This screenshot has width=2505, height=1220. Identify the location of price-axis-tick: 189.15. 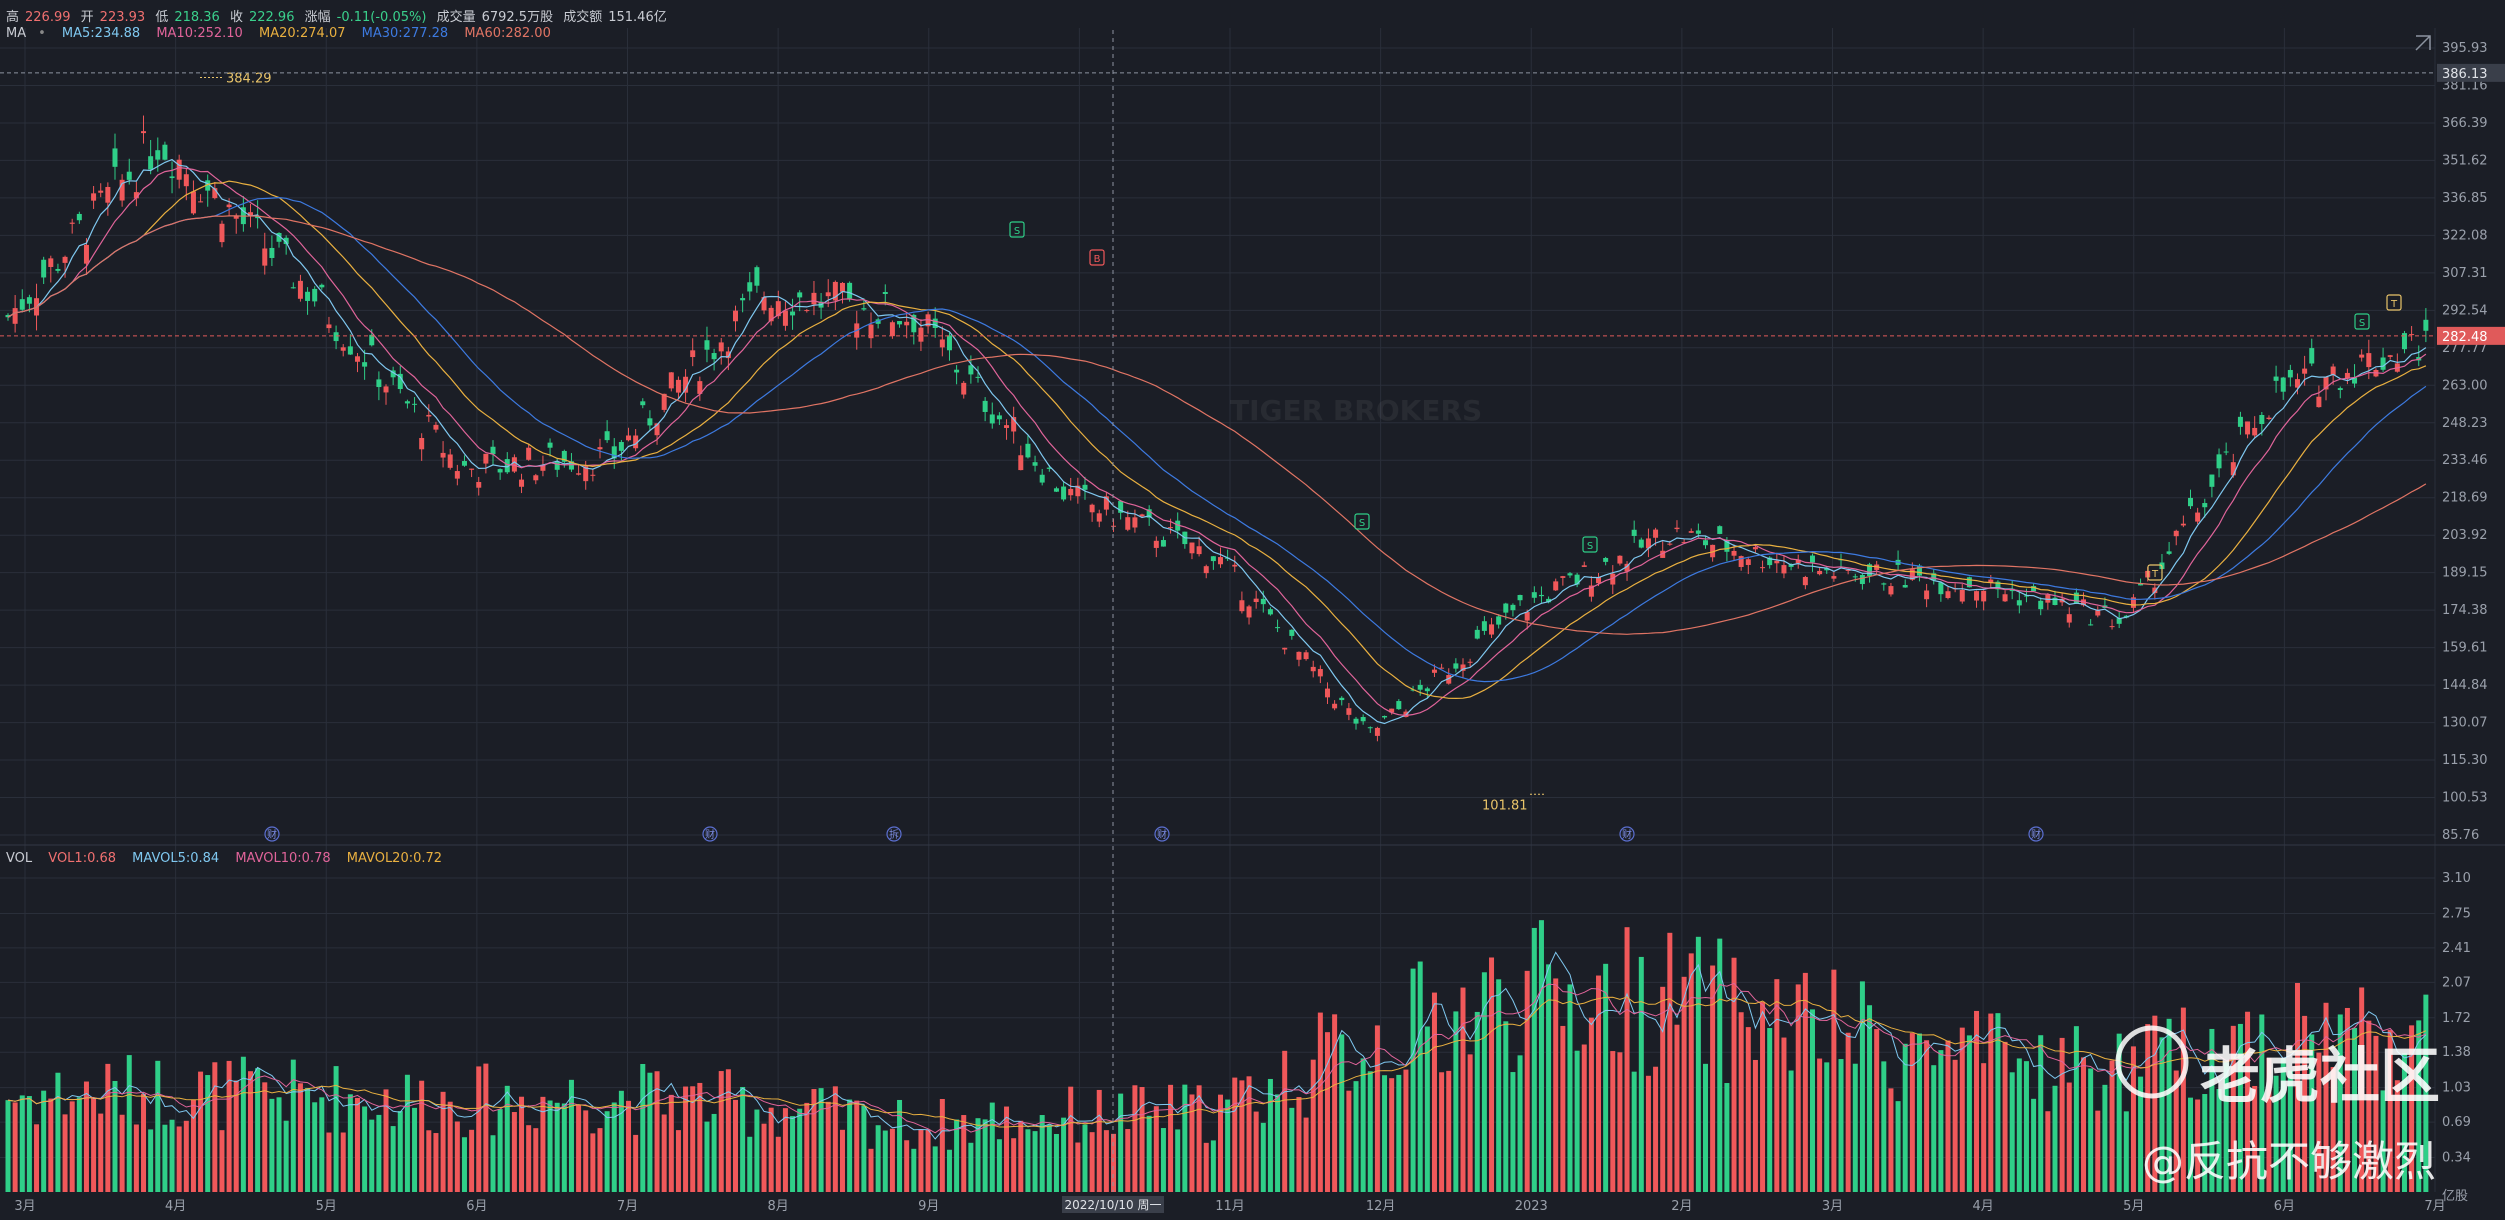
(2465, 573).